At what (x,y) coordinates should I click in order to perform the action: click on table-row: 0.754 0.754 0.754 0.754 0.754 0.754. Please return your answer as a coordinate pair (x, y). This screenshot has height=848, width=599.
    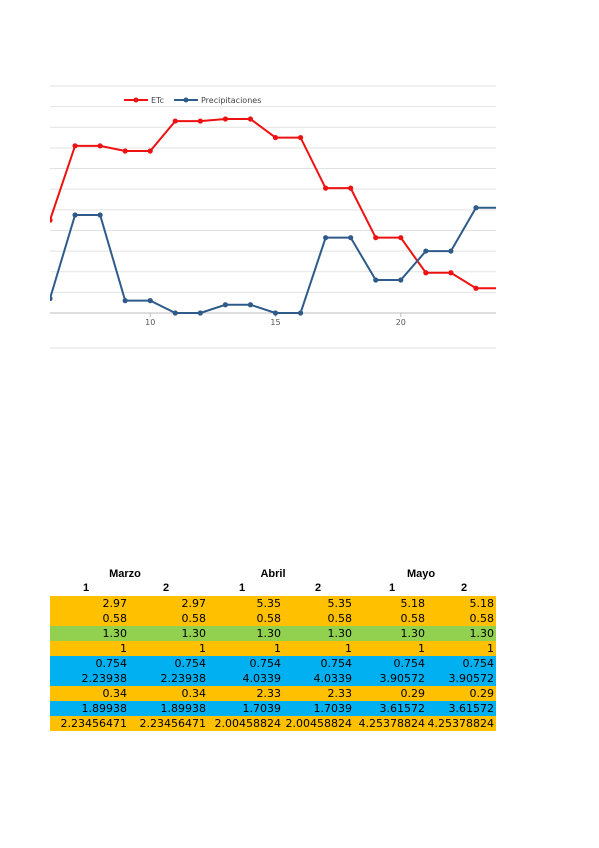
    Looking at the image, I should click on (273, 663).